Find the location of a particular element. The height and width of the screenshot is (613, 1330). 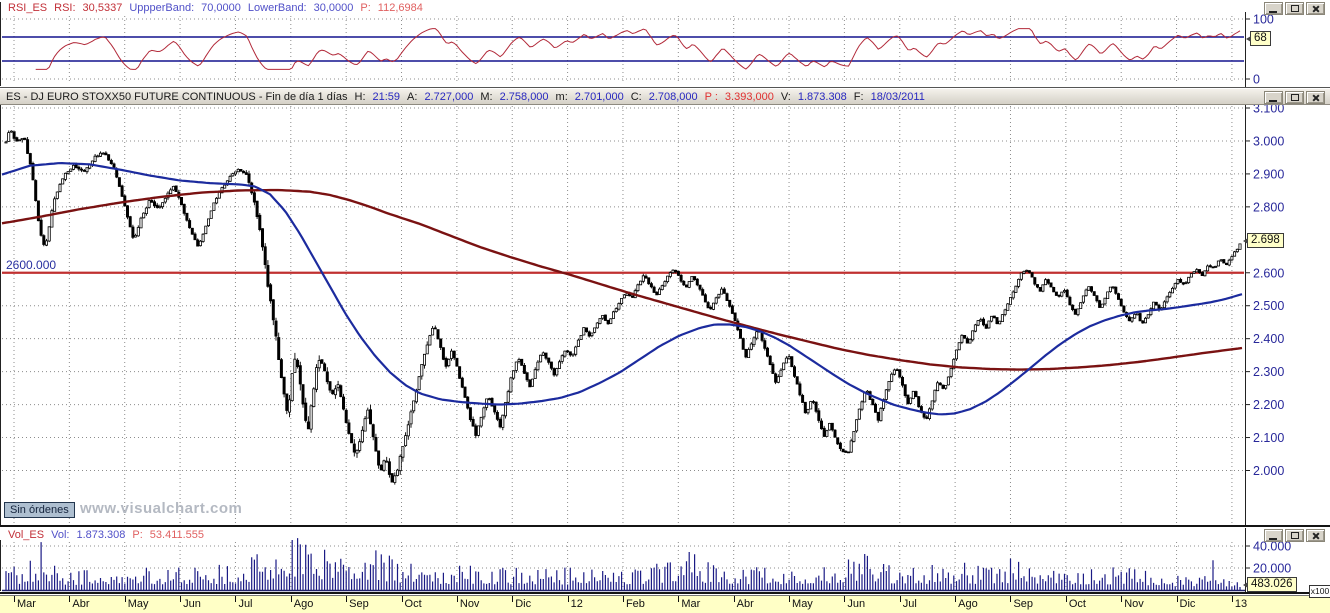

month-label: Abr is located at coordinates (81, 604).